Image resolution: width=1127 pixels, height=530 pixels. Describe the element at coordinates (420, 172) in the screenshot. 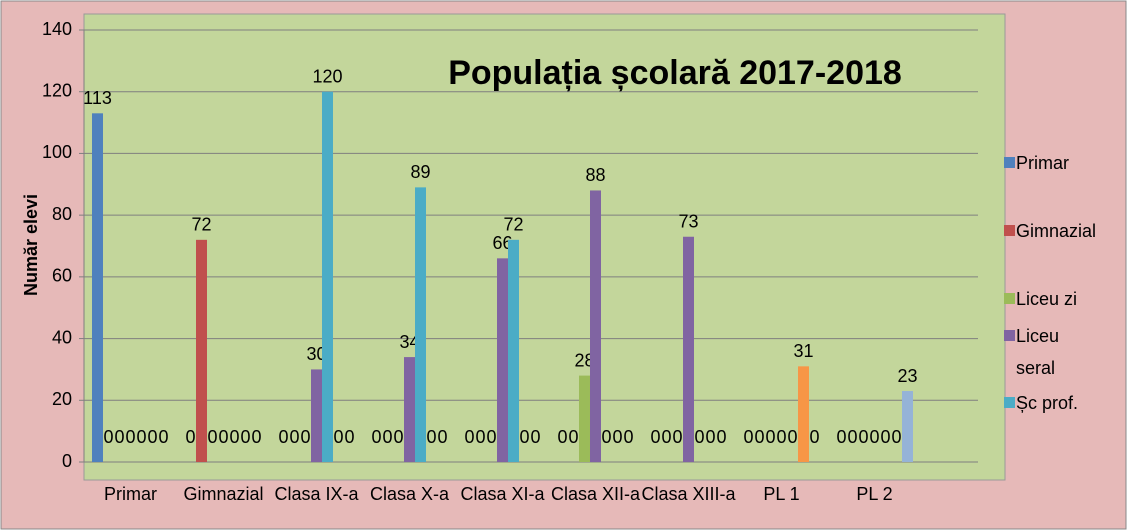

I see `data-label: 89` at that location.